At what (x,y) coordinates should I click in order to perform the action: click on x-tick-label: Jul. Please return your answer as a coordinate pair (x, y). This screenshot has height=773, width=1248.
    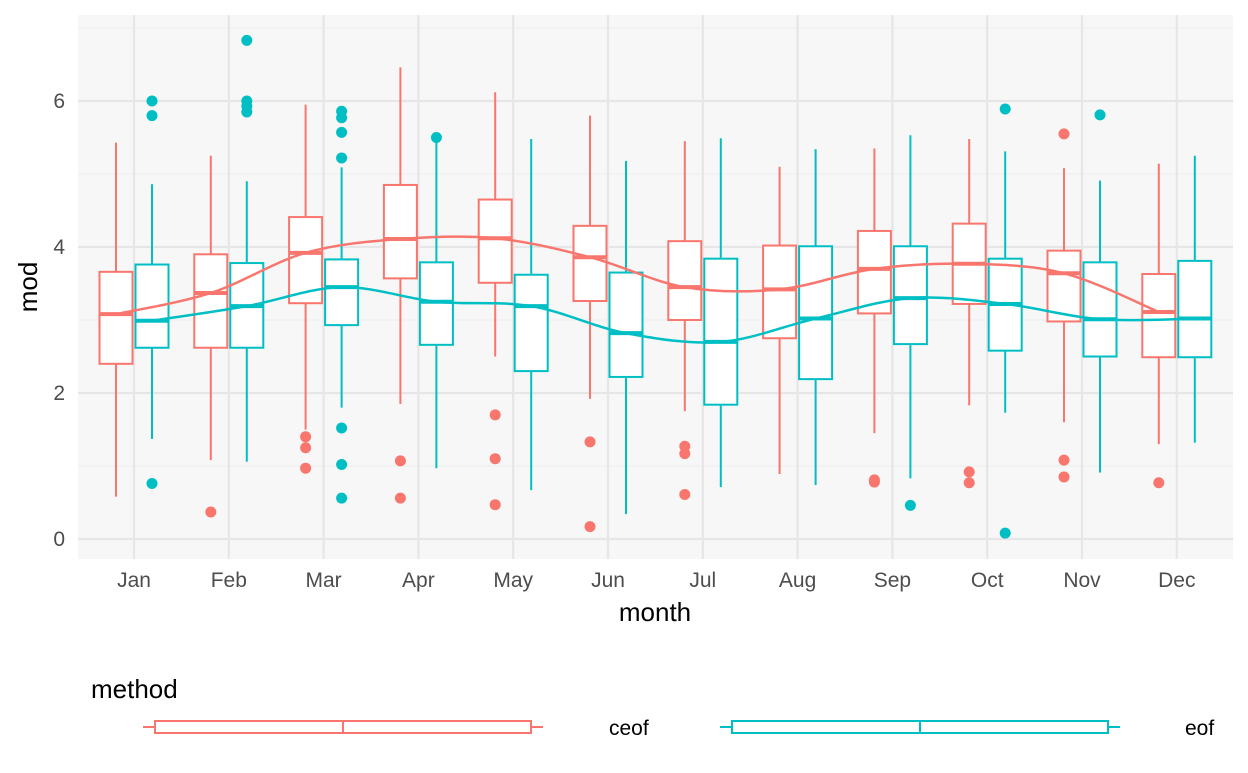
    Looking at the image, I should click on (702, 580).